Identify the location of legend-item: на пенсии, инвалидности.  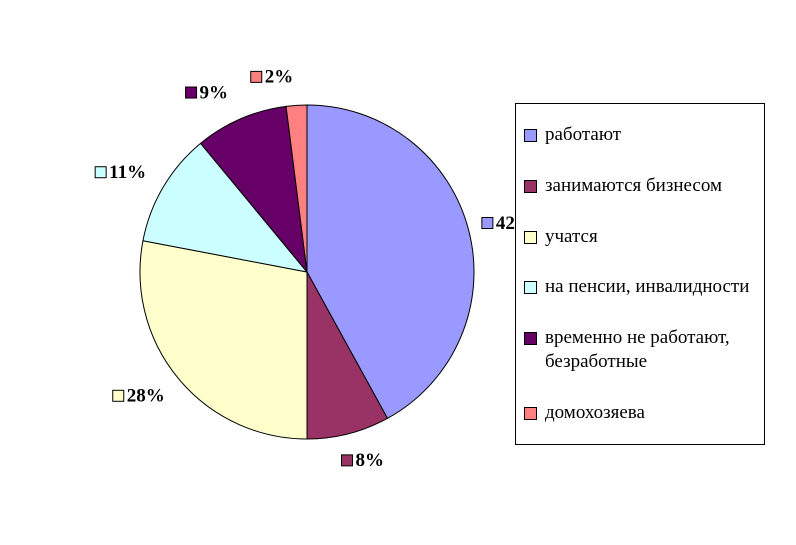
(644, 287).